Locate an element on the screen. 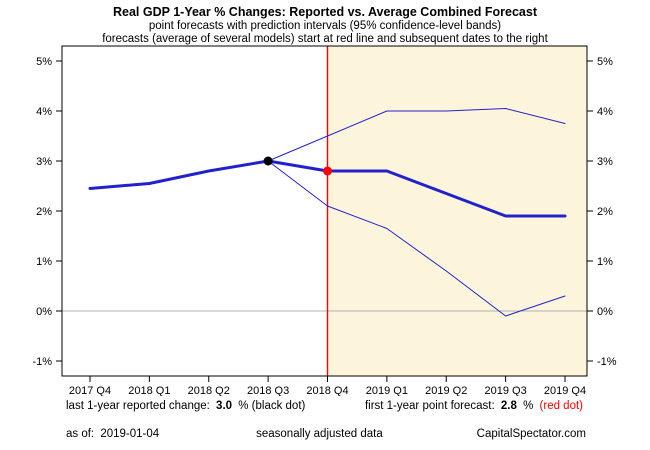  as-of-label: as of: is located at coordinates (80, 434).